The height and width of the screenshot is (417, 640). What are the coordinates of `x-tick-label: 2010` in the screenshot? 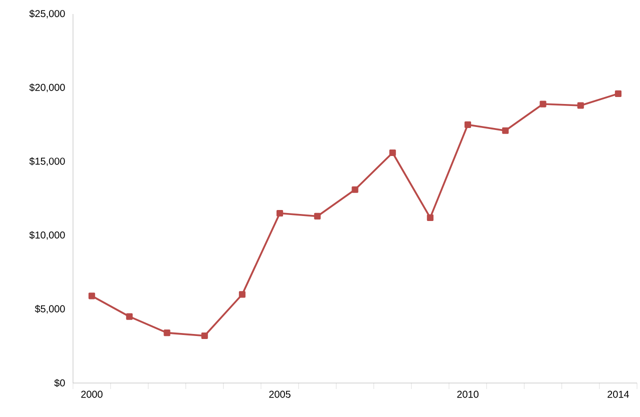 It's located at (467, 394).